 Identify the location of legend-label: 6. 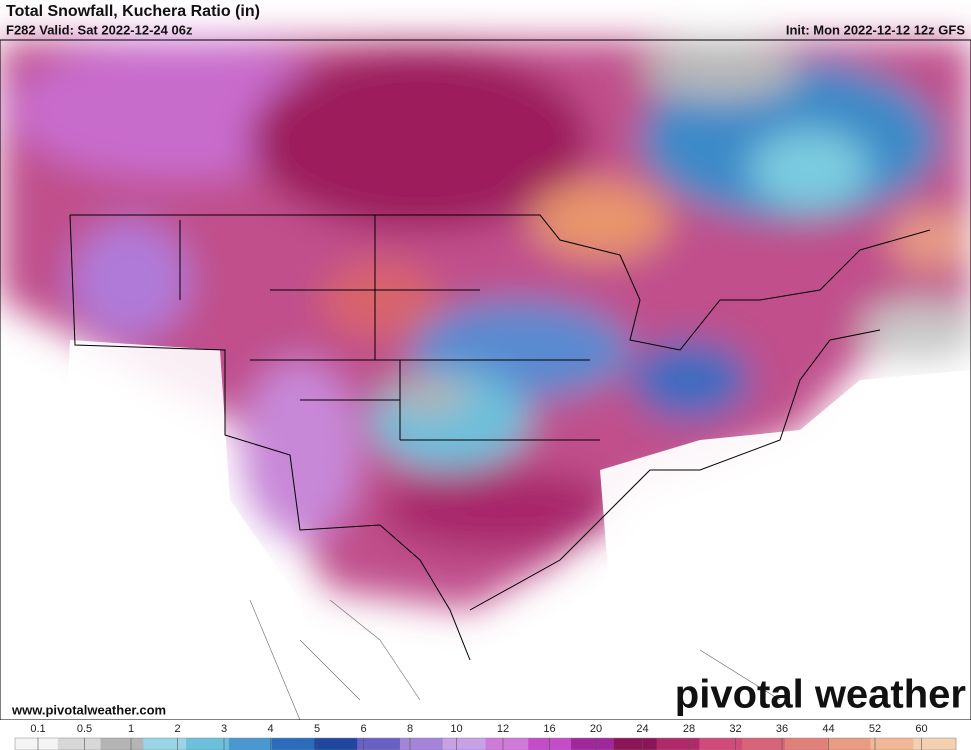
(363, 729).